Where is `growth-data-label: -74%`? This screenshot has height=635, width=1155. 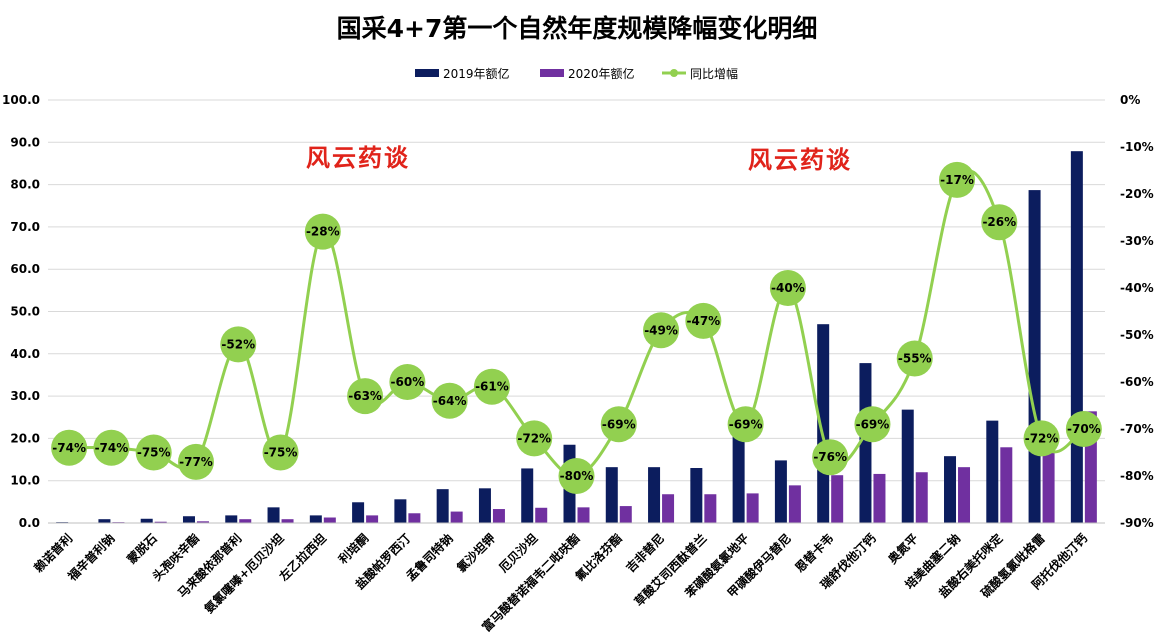
growth-data-label: -74% is located at coordinates (112, 448).